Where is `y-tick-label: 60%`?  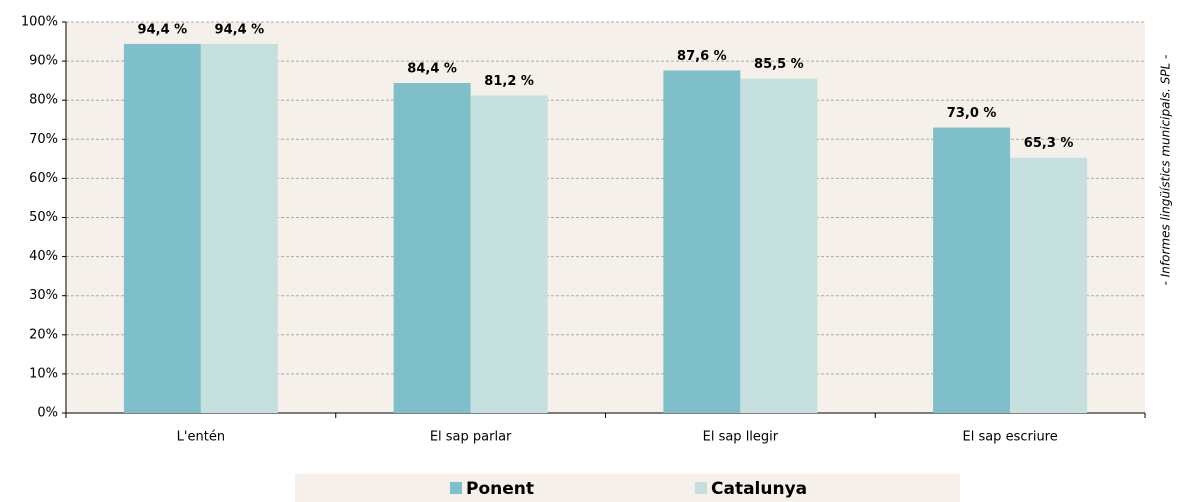
y-tick-label: 60% is located at coordinates (43, 178).